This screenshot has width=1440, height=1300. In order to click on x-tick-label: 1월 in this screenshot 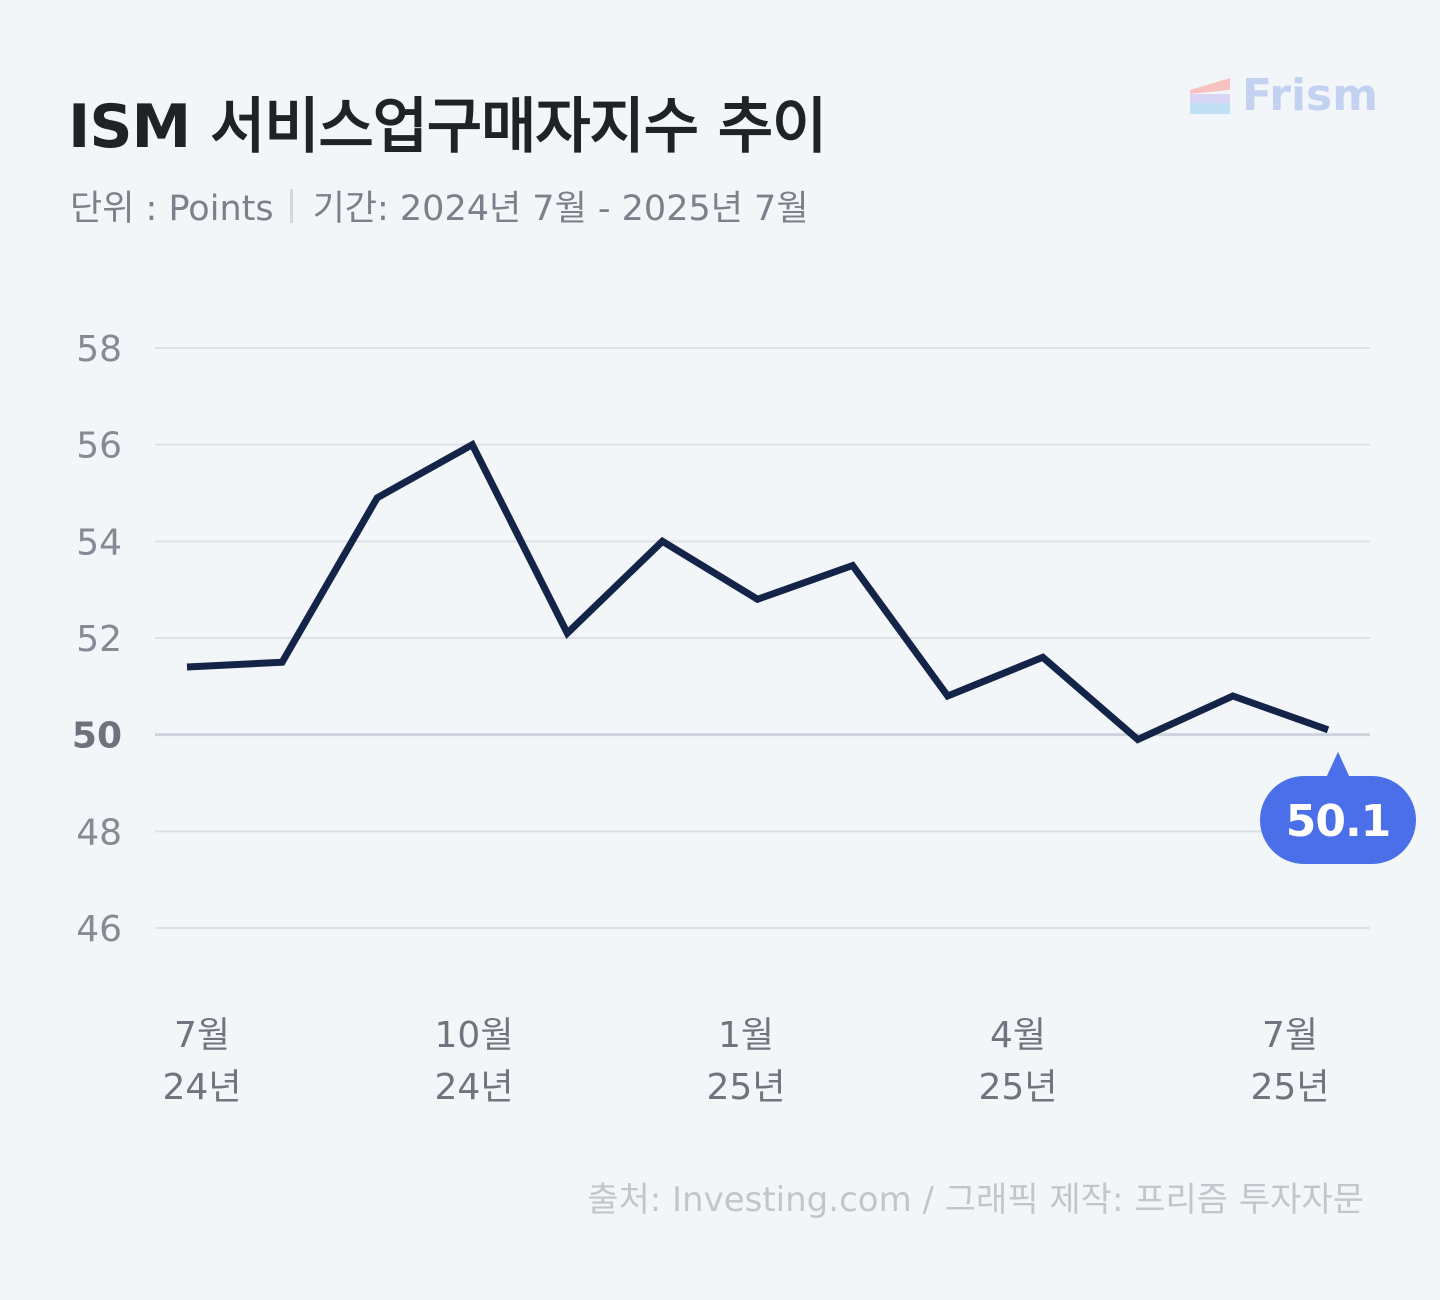, I will do `click(746, 1035)`.